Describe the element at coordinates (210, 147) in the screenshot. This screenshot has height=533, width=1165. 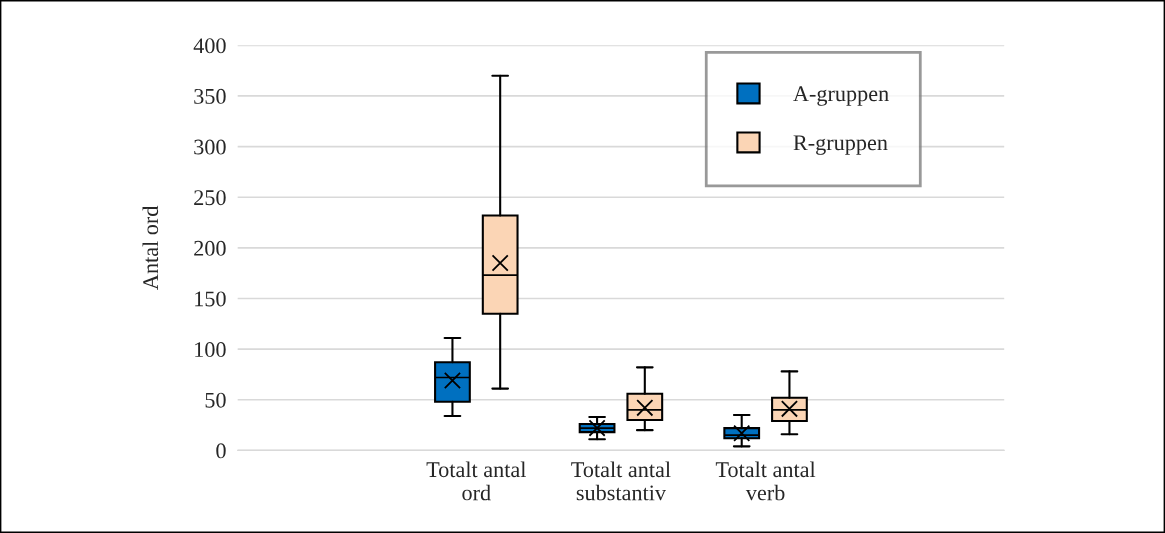
I see `y-tick-label: 300` at that location.